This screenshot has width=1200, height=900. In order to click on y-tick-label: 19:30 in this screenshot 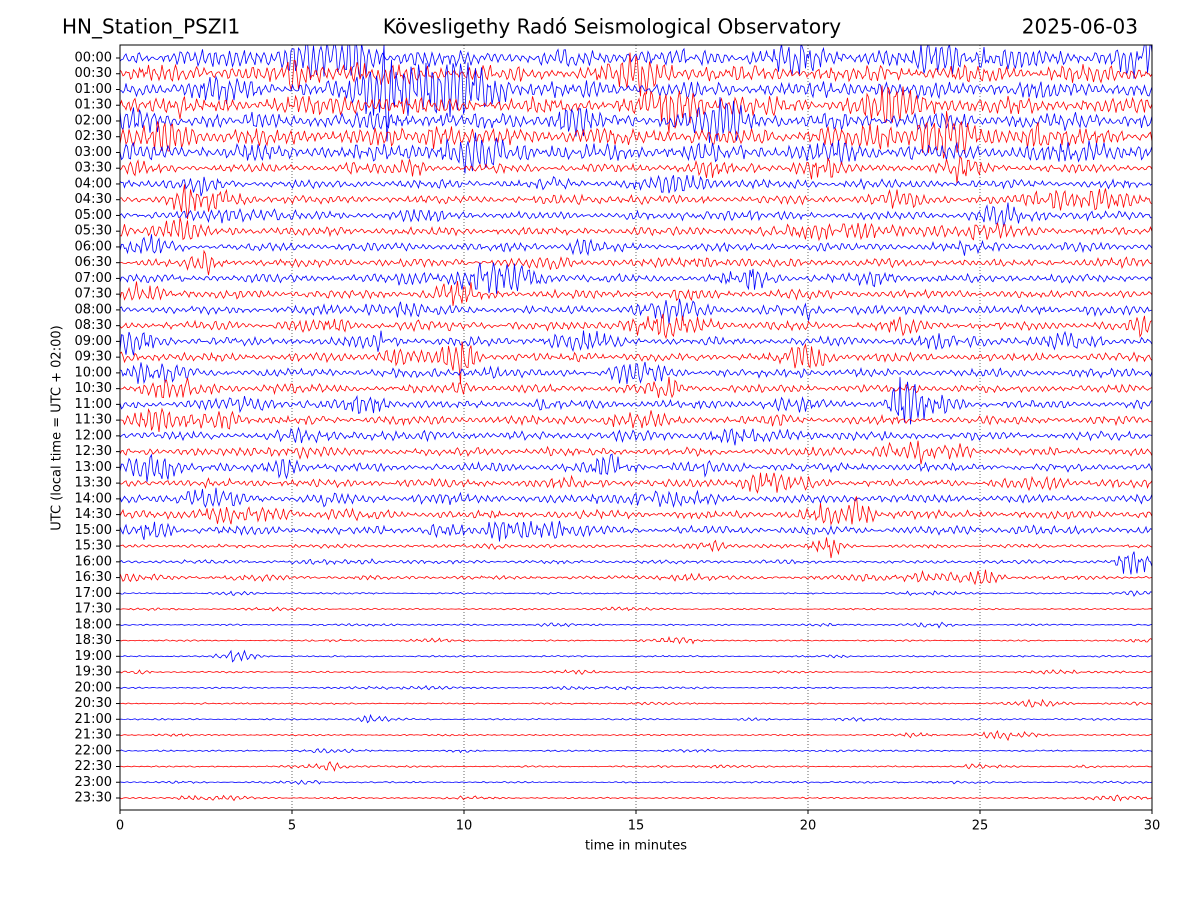, I will do `click(93, 672)`.